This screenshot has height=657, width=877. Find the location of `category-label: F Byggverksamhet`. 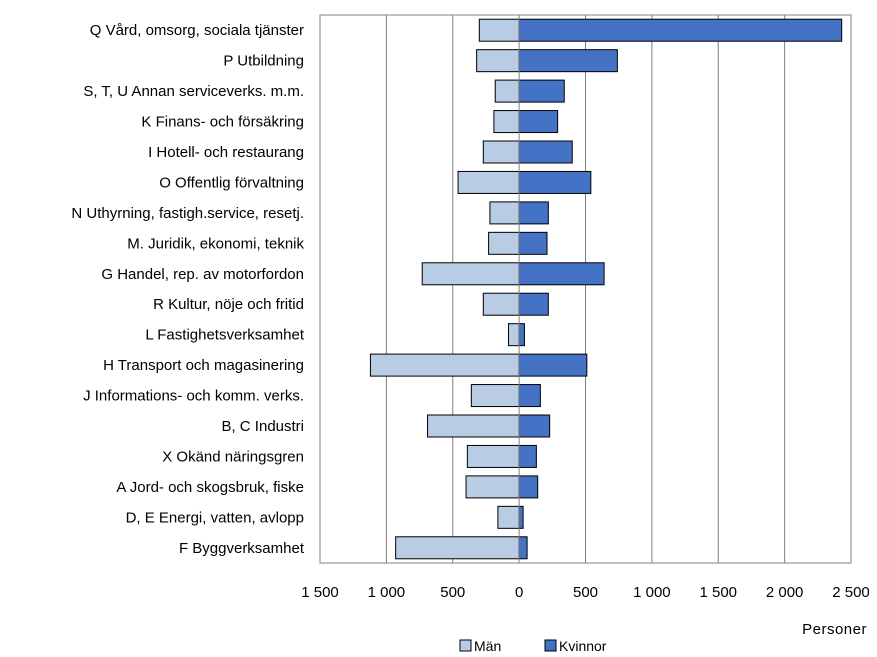

category-label: F Byggverksamhet is located at coordinates (242, 548).